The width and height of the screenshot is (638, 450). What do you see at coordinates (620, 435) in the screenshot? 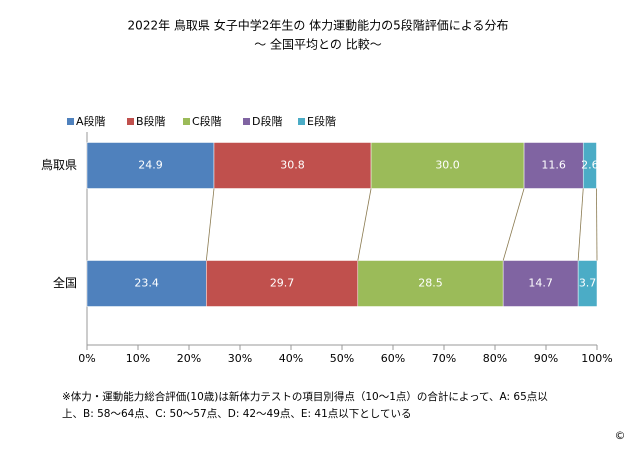
I see `copyright: ©` at bounding box center [620, 435].